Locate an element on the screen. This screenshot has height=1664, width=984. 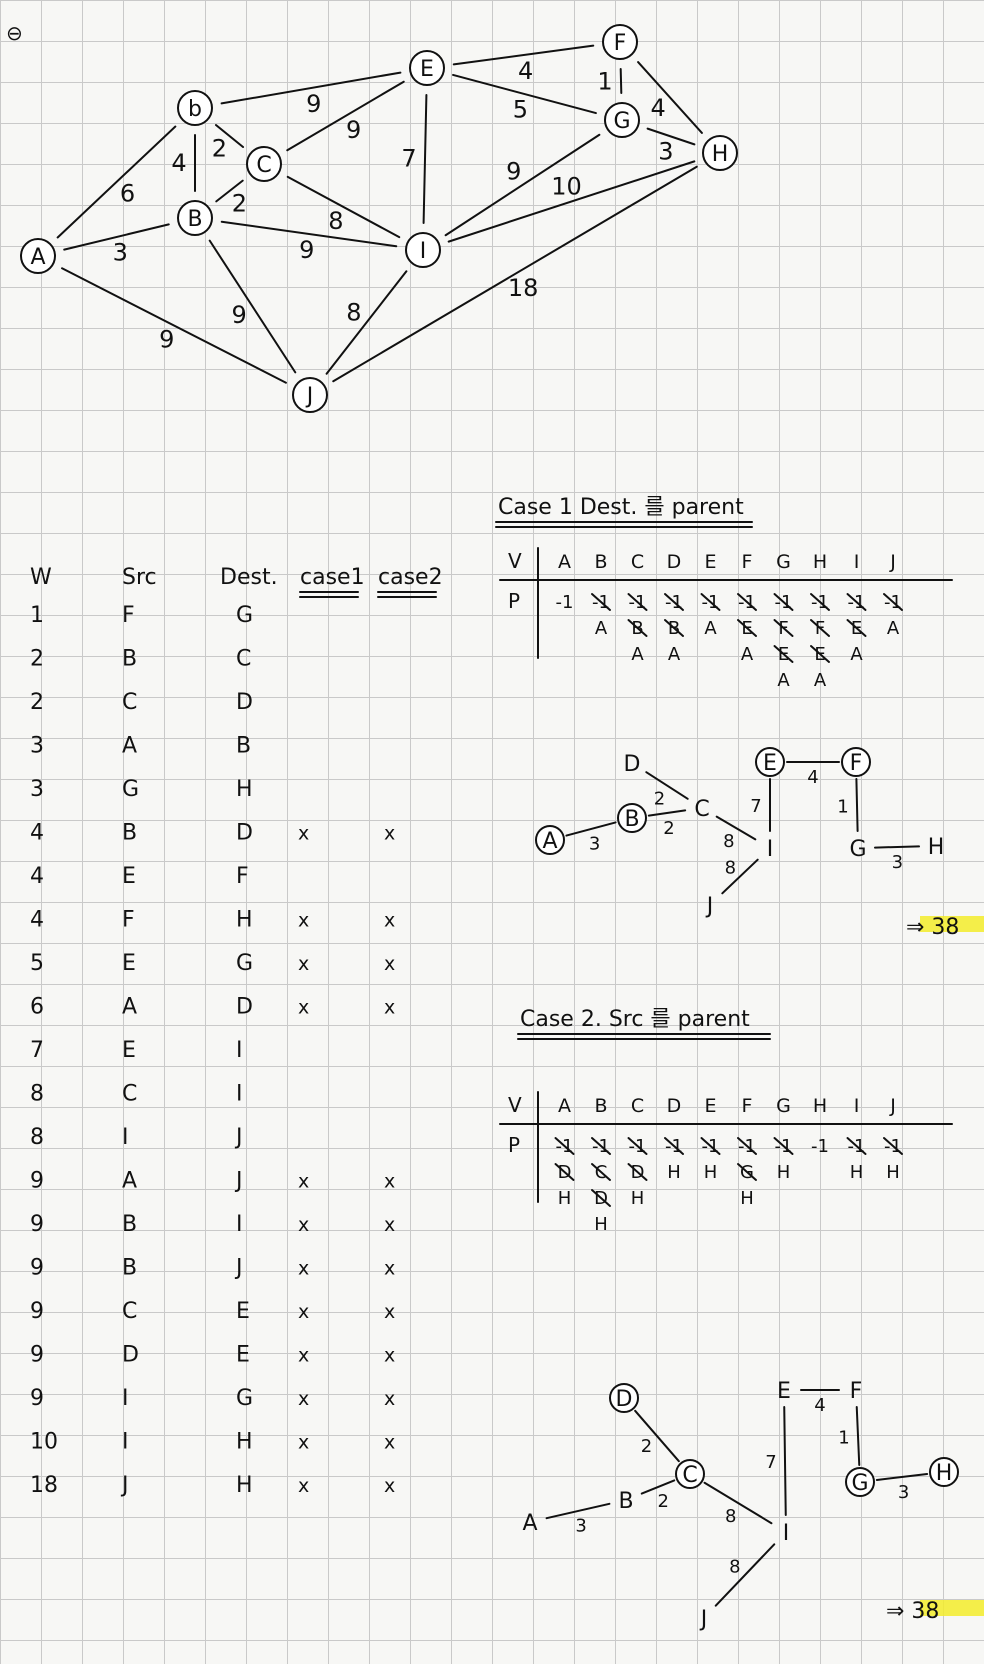
graph-node-label-I: I is located at coordinates (423, 251).